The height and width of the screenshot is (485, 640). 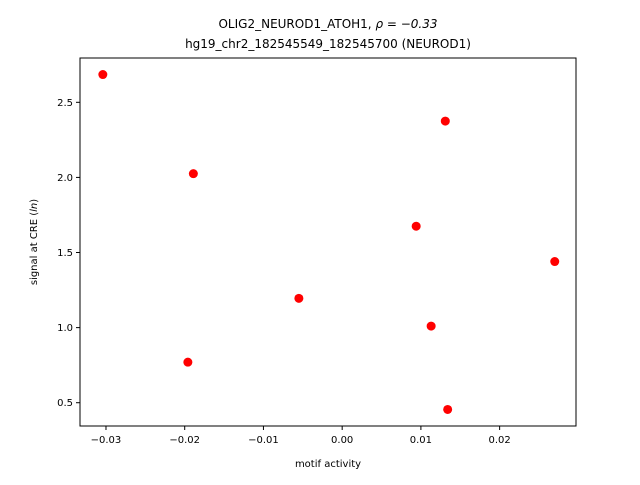 What do you see at coordinates (106, 440) in the screenshot?
I see `x-tick-label: −0.03` at bounding box center [106, 440].